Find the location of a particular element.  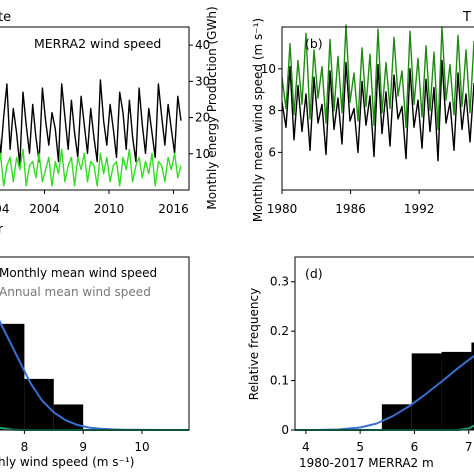

panel-b-tag: (b) is located at coordinates (314, 43).